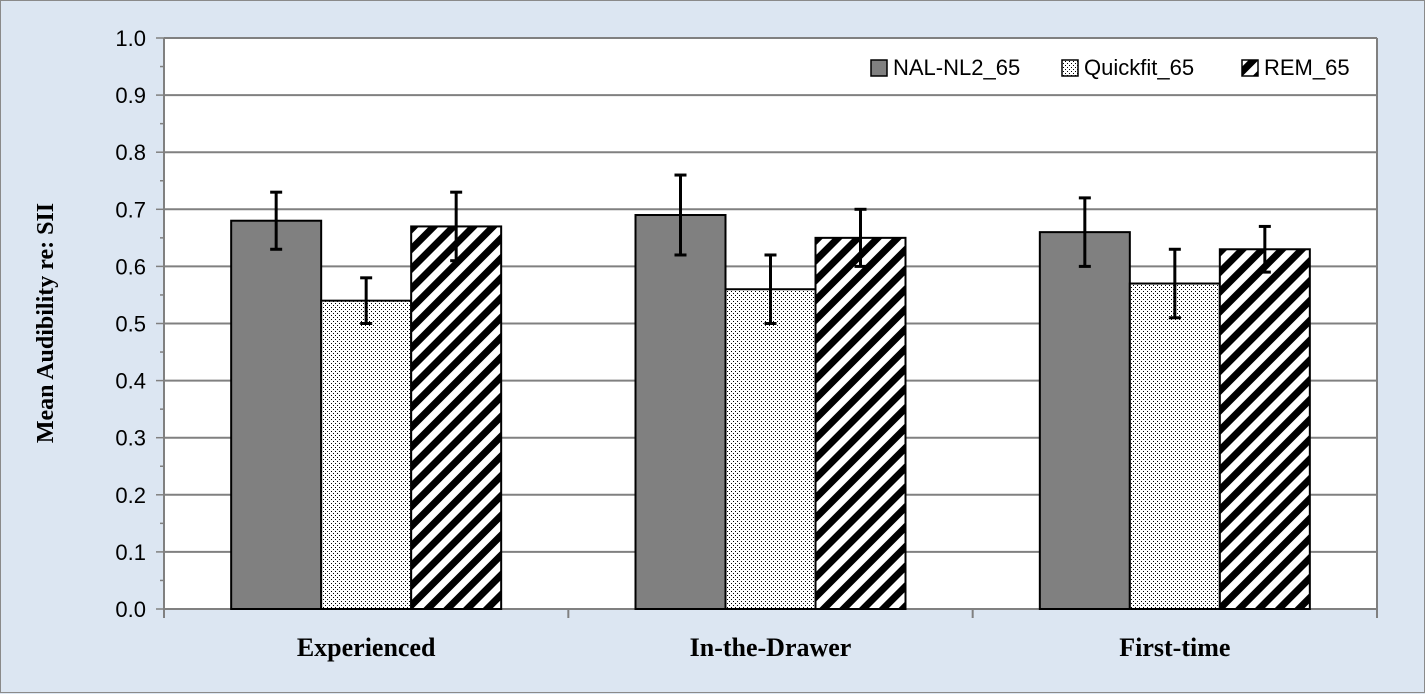 Image resolution: width=1425 pixels, height=694 pixels. Describe the element at coordinates (956, 67) in the screenshot. I see `legend-label-nal-nl2-65: NAL-NL2_65` at that location.